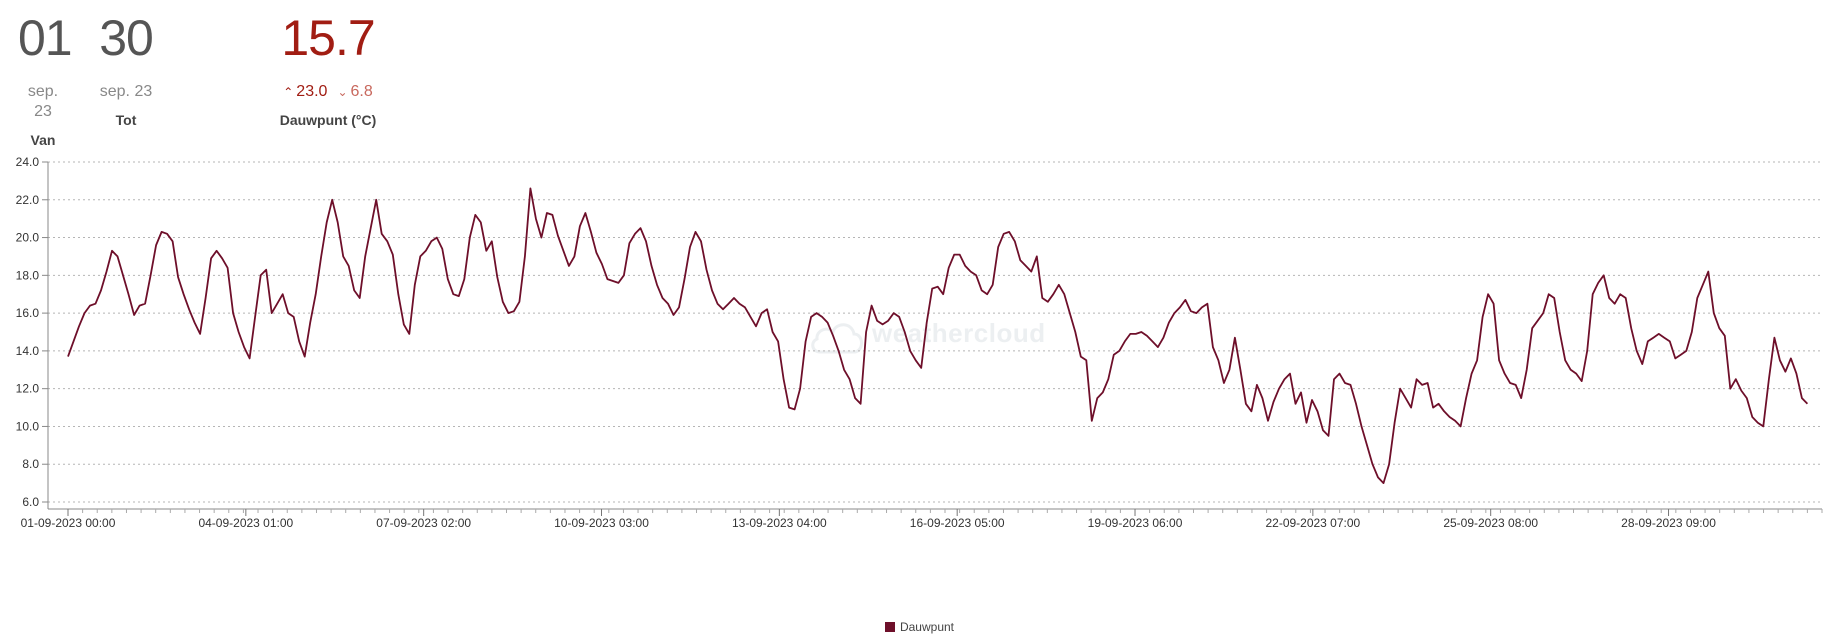  Describe the element at coordinates (245, 523) in the screenshot. I see `x-tick-label: 04-09-2023 01:00` at that location.